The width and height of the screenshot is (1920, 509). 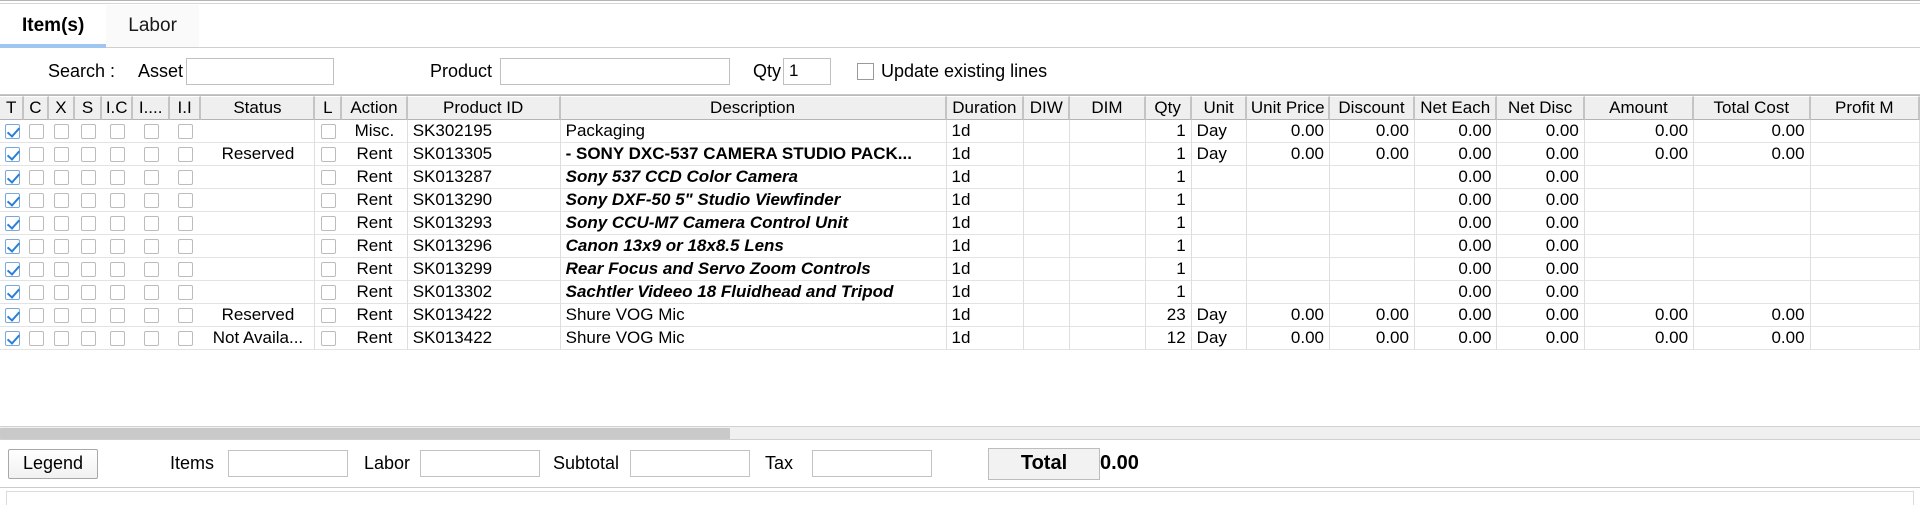 What do you see at coordinates (1372, 292) in the screenshot?
I see `cell-discount` at bounding box center [1372, 292].